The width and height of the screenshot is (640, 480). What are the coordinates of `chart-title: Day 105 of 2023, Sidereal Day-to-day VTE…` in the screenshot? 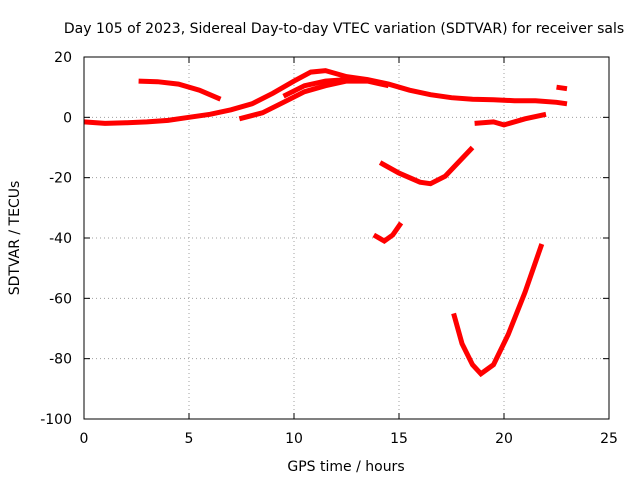 It's located at (344, 29).